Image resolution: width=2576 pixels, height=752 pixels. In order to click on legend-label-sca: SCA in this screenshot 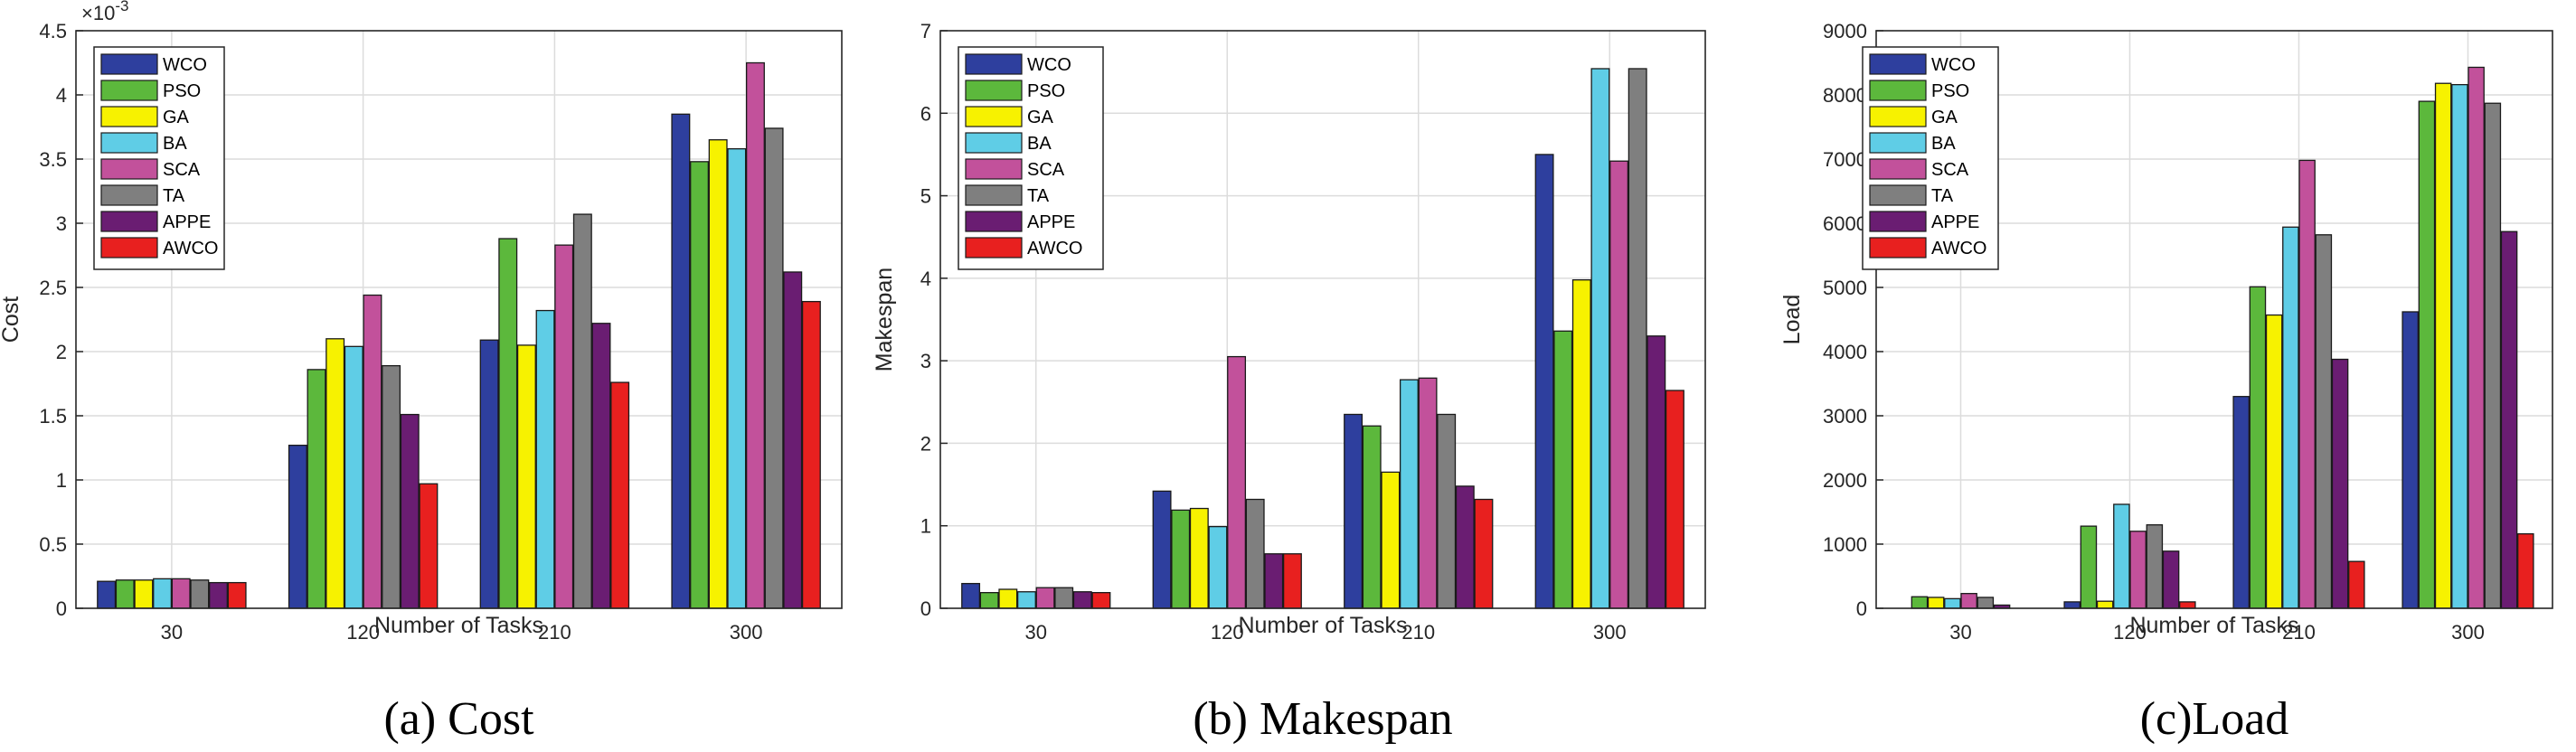, I will do `click(1950, 170)`.